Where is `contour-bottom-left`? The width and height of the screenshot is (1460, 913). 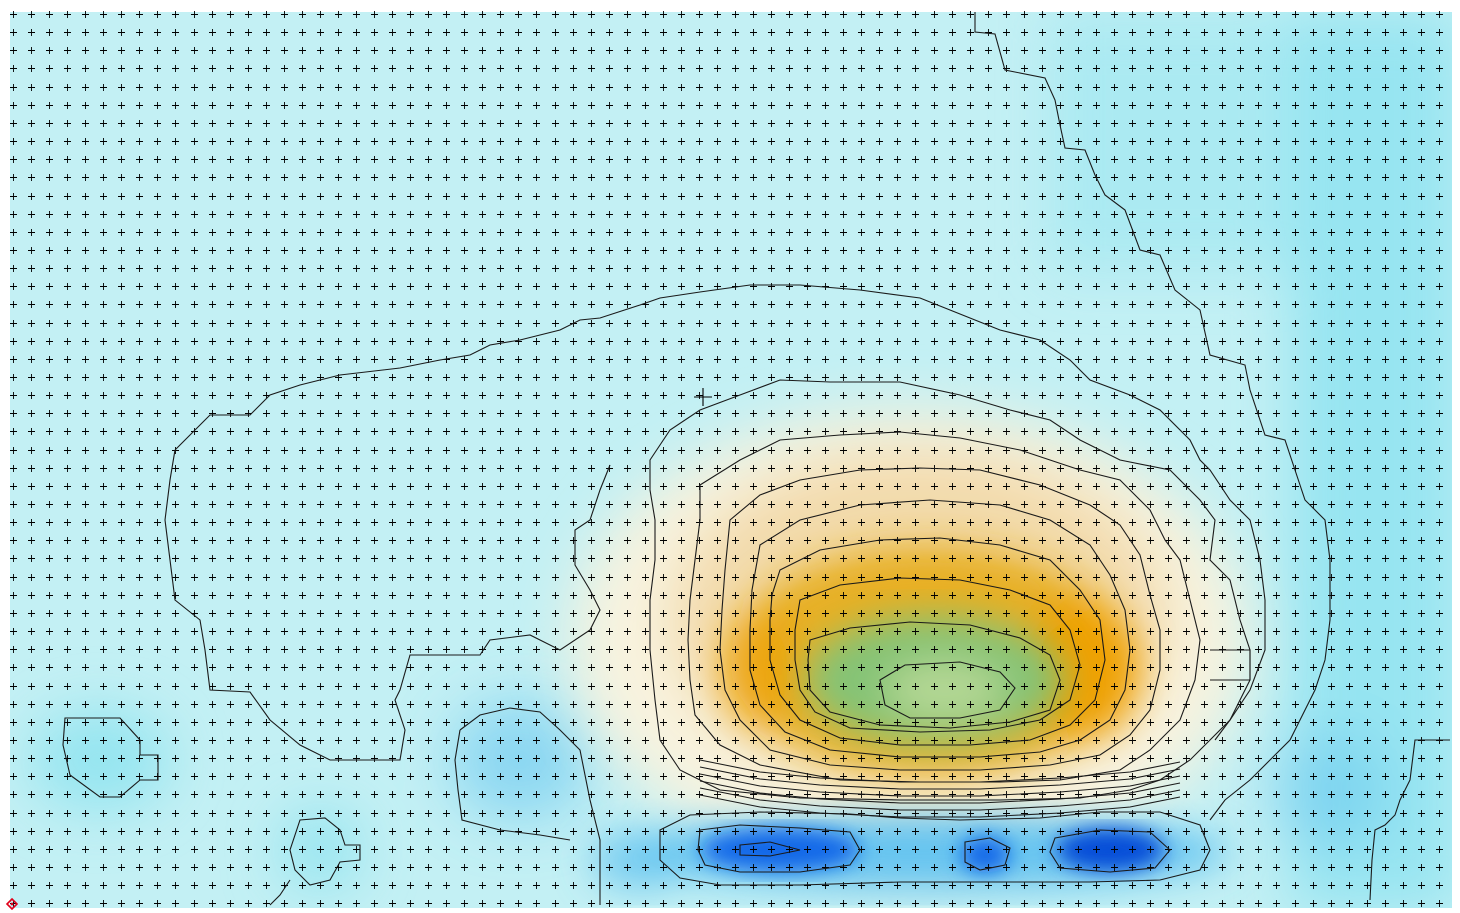 contour-bottom-left is located at coordinates (280, 892).